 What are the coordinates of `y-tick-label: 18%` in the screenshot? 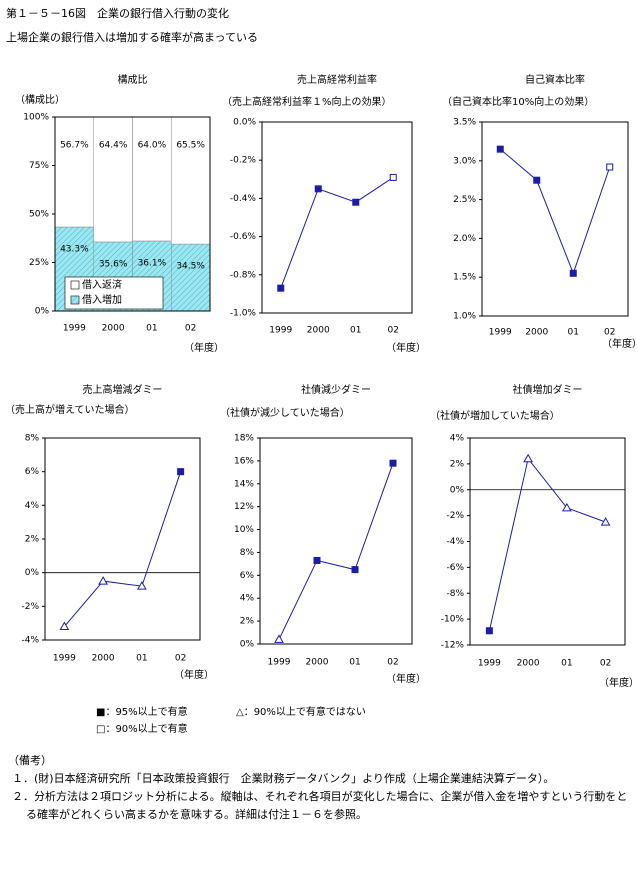 It's located at (244, 439).